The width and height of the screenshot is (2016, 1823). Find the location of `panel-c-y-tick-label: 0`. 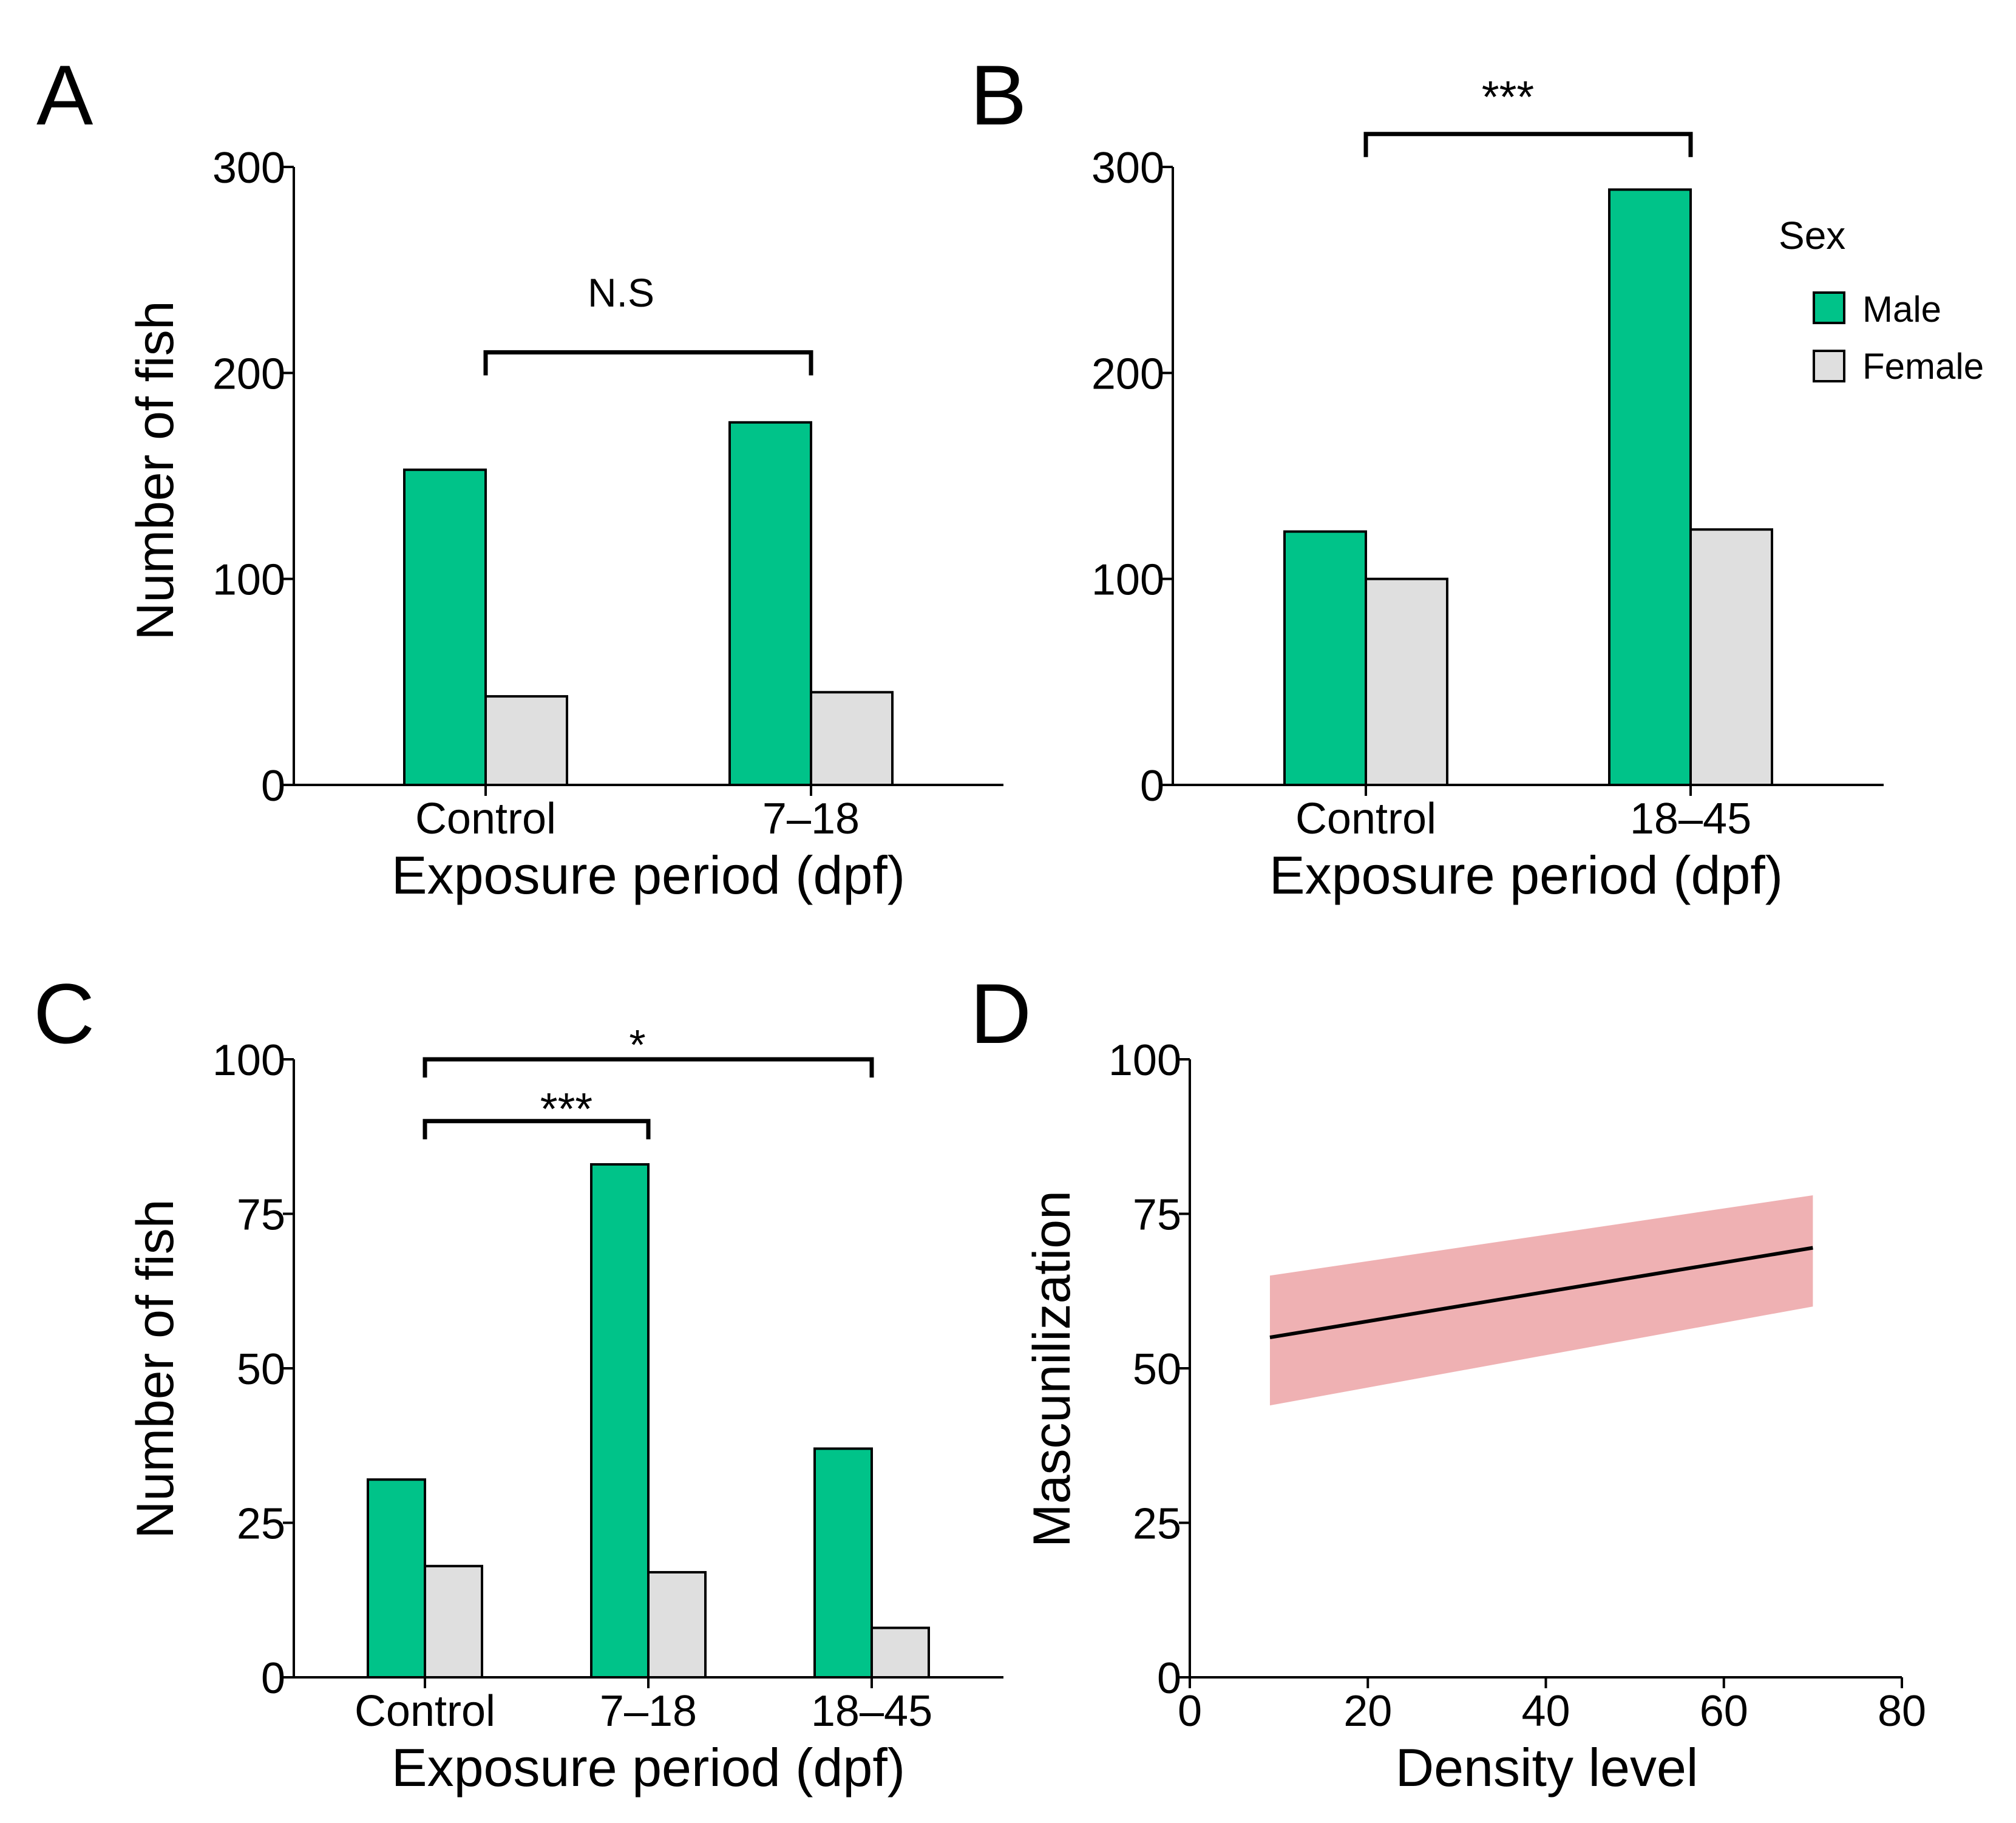

panel-c-y-tick-label: 0 is located at coordinates (273, 1678).